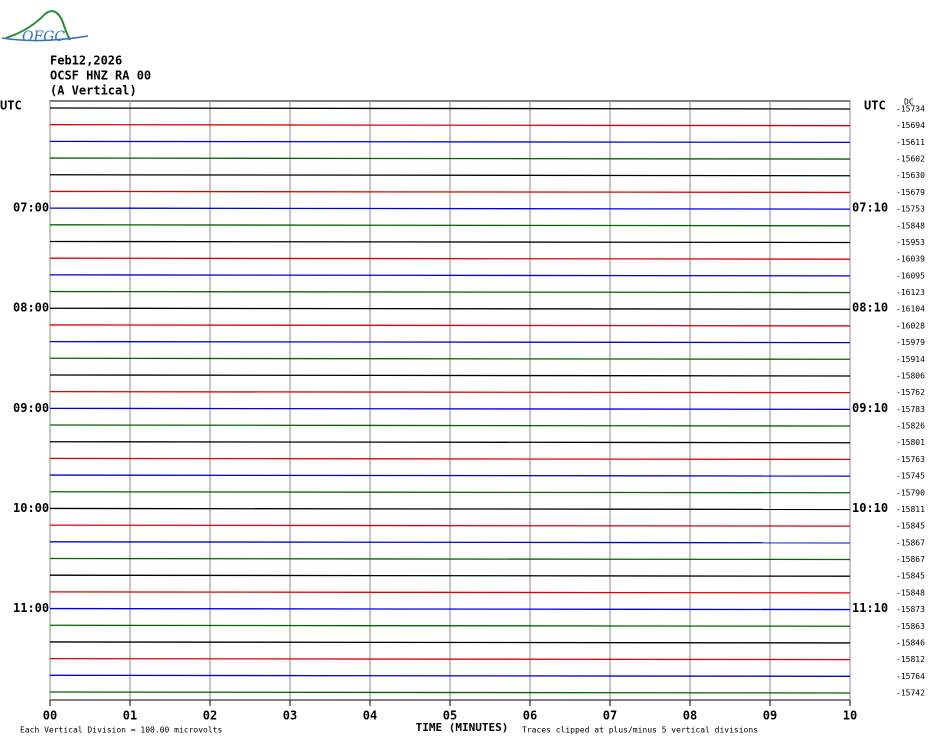 The height and width of the screenshot is (744, 930). I want to click on dc-label: DC, so click(909, 102).